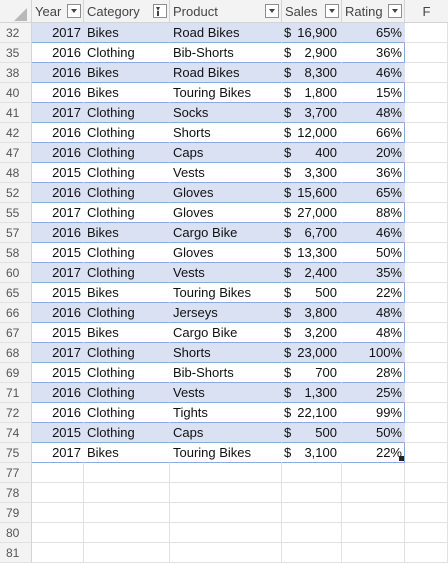 This screenshot has height=563, width=448. What do you see at coordinates (226, 413) in the screenshot?
I see `product-cell: Tights` at bounding box center [226, 413].